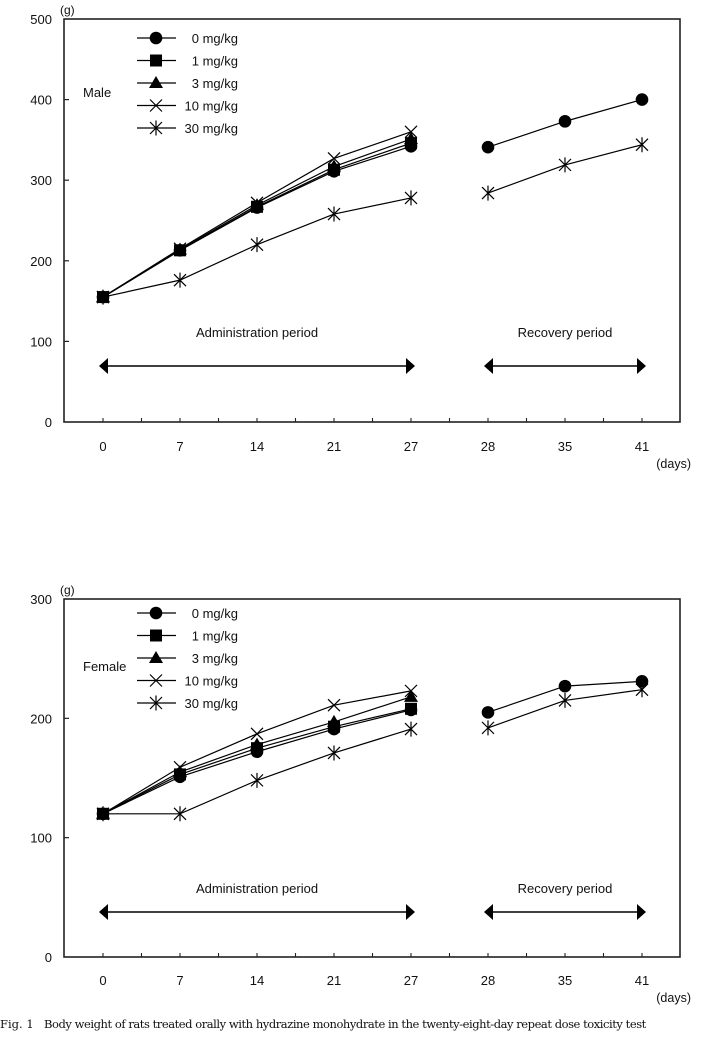 This screenshot has width=708, height=1050. I want to click on x-tick-label: 0, so click(102, 446).